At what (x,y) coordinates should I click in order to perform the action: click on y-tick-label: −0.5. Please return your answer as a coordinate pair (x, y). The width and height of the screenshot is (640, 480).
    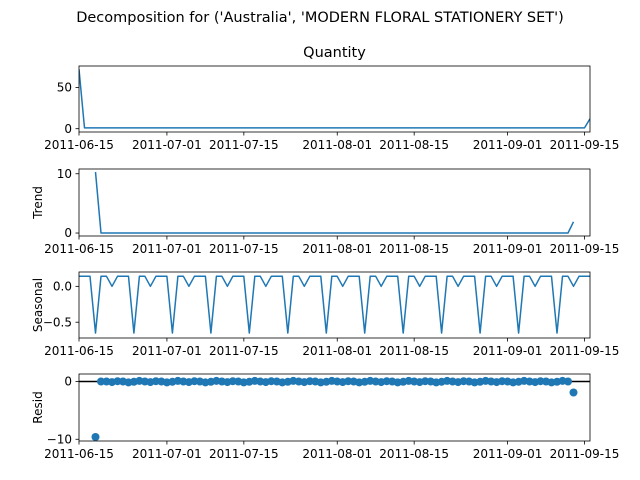
    Looking at the image, I should click on (57, 322).